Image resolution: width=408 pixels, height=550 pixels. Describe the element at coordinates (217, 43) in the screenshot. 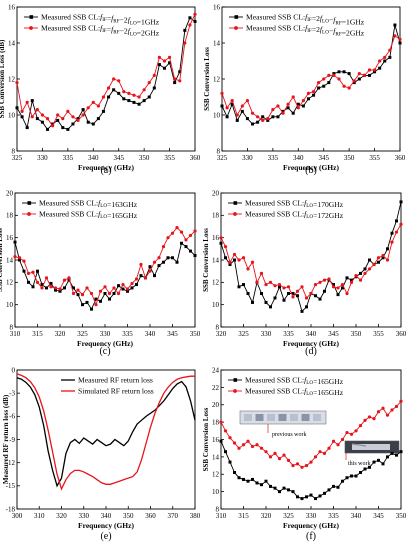

I see `y-tick-label: 14` at that location.